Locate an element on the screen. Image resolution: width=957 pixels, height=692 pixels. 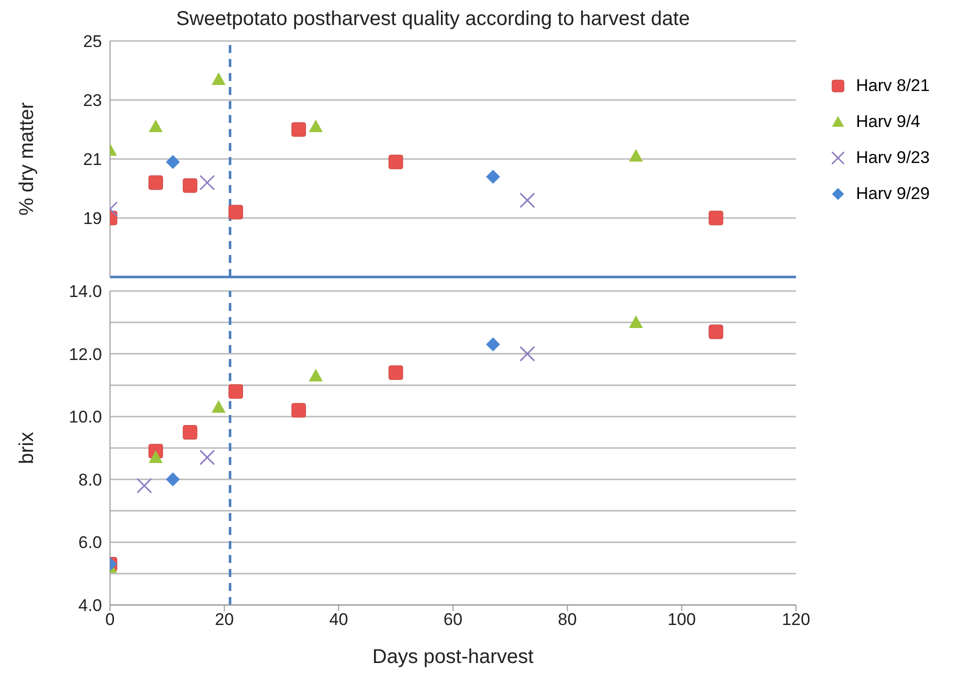
y-tick-label: 19 is located at coordinates (92, 218).